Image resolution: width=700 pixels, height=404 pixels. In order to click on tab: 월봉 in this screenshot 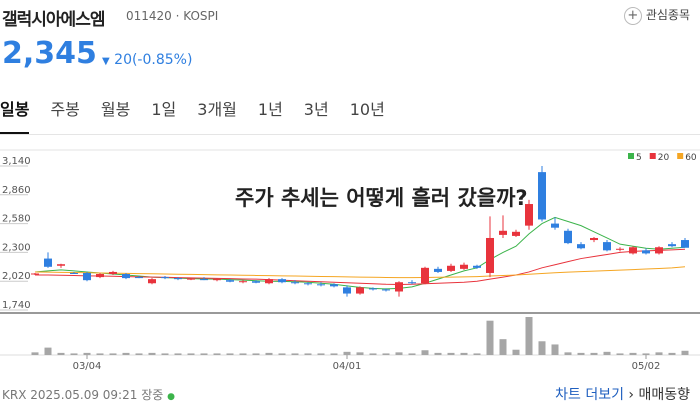, I will do `click(115, 109)`.